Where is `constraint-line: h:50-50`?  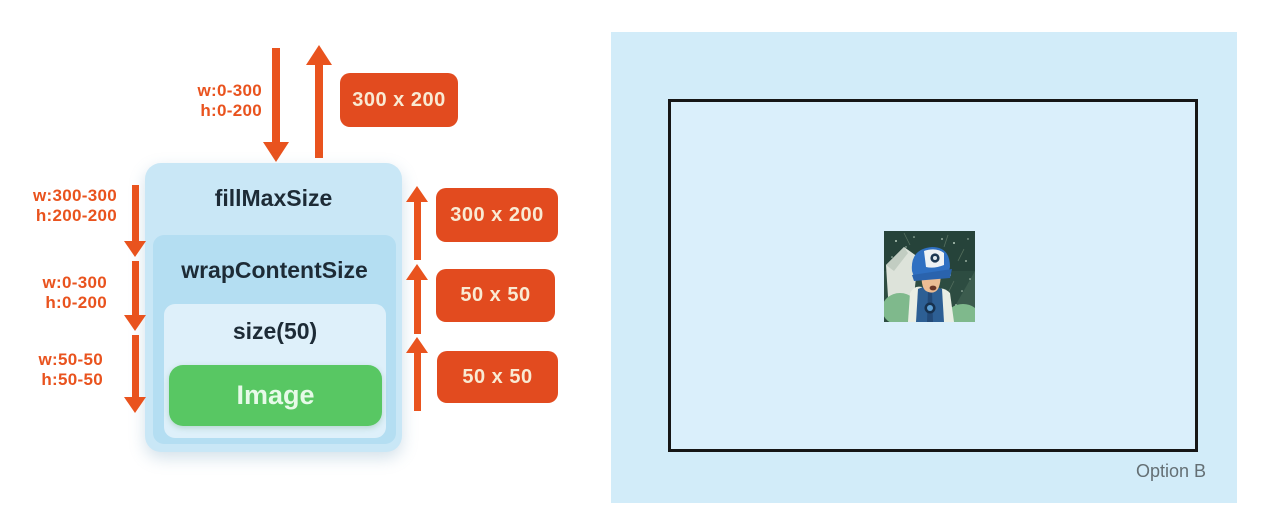
constraint-line: h:50-50 is located at coordinates (72, 379).